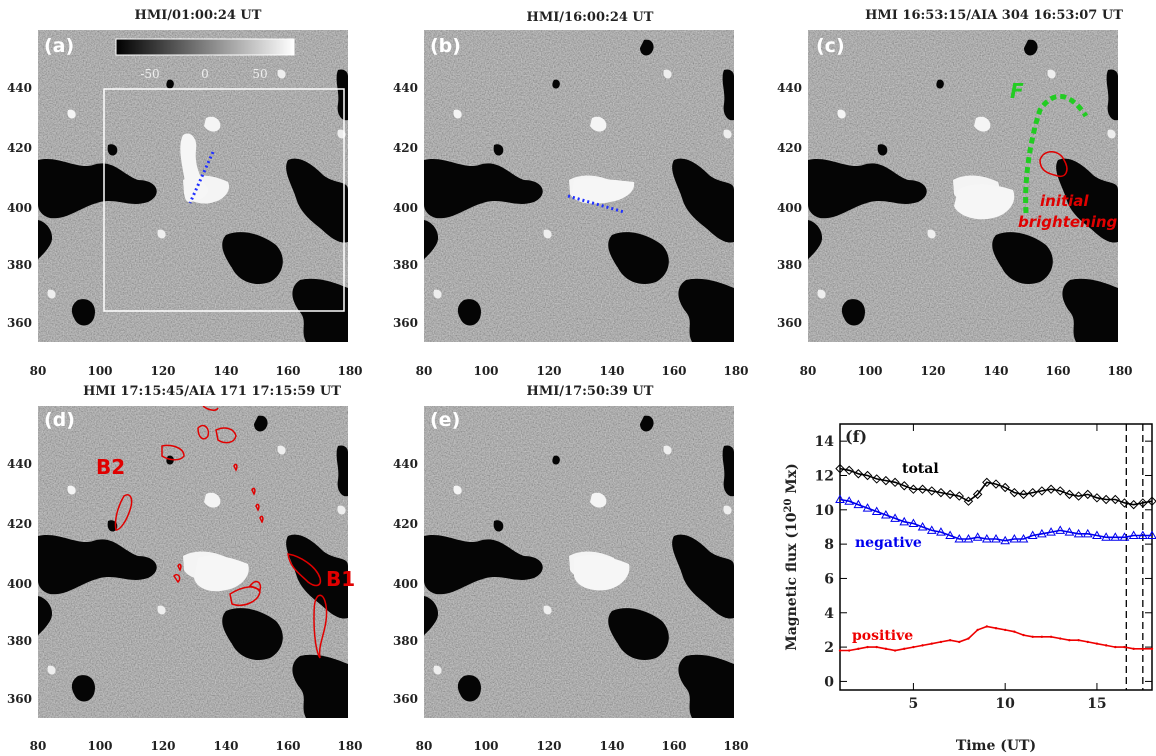  Describe the element at coordinates (349, 371) in the screenshot. I see `x-tick-label: 180` at that location.